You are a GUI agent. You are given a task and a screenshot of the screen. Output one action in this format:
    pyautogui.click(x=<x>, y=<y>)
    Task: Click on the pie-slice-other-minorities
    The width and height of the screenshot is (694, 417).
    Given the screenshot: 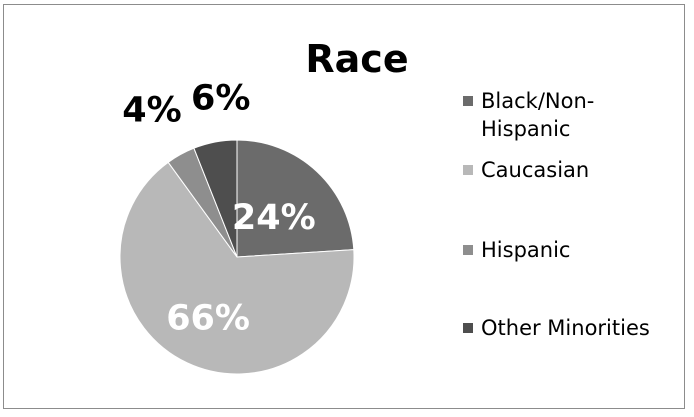 What is the action you would take?
    pyautogui.click(x=215, y=198)
    